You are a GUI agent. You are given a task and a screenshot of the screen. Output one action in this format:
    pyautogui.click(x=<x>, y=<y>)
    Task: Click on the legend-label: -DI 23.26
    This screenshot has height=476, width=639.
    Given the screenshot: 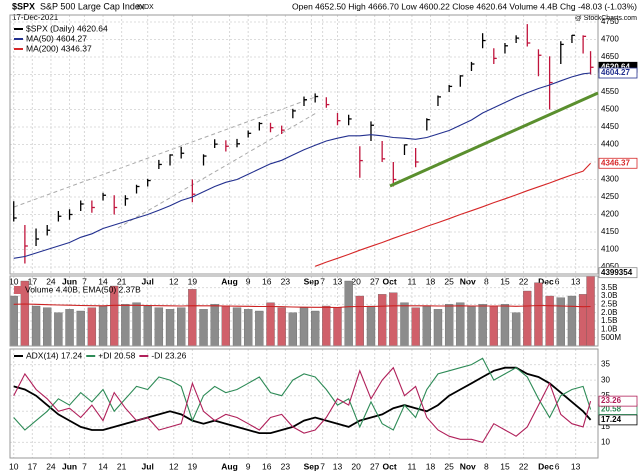 What is the action you would take?
    pyautogui.click(x=168, y=355)
    